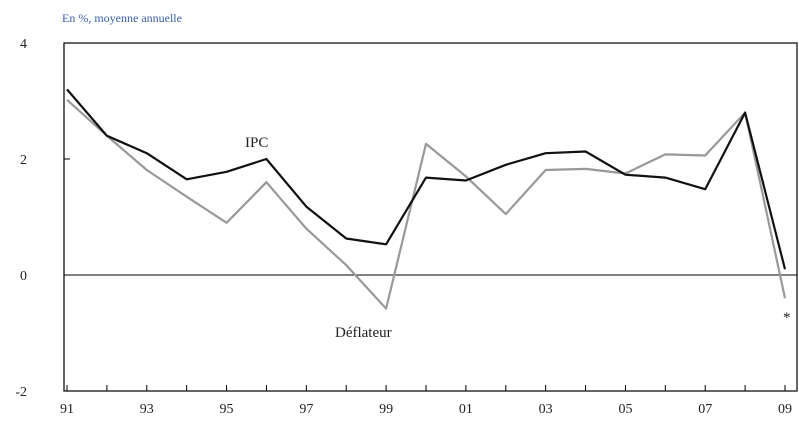 The height and width of the screenshot is (423, 799). I want to click on y-tick-label: -2, so click(21, 392).